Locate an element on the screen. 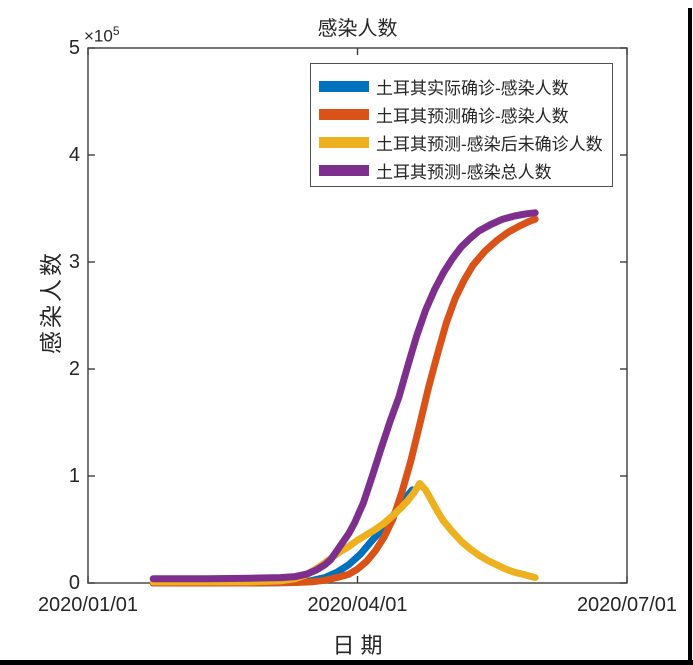  y-tick-label: 1 is located at coordinates (74, 476).